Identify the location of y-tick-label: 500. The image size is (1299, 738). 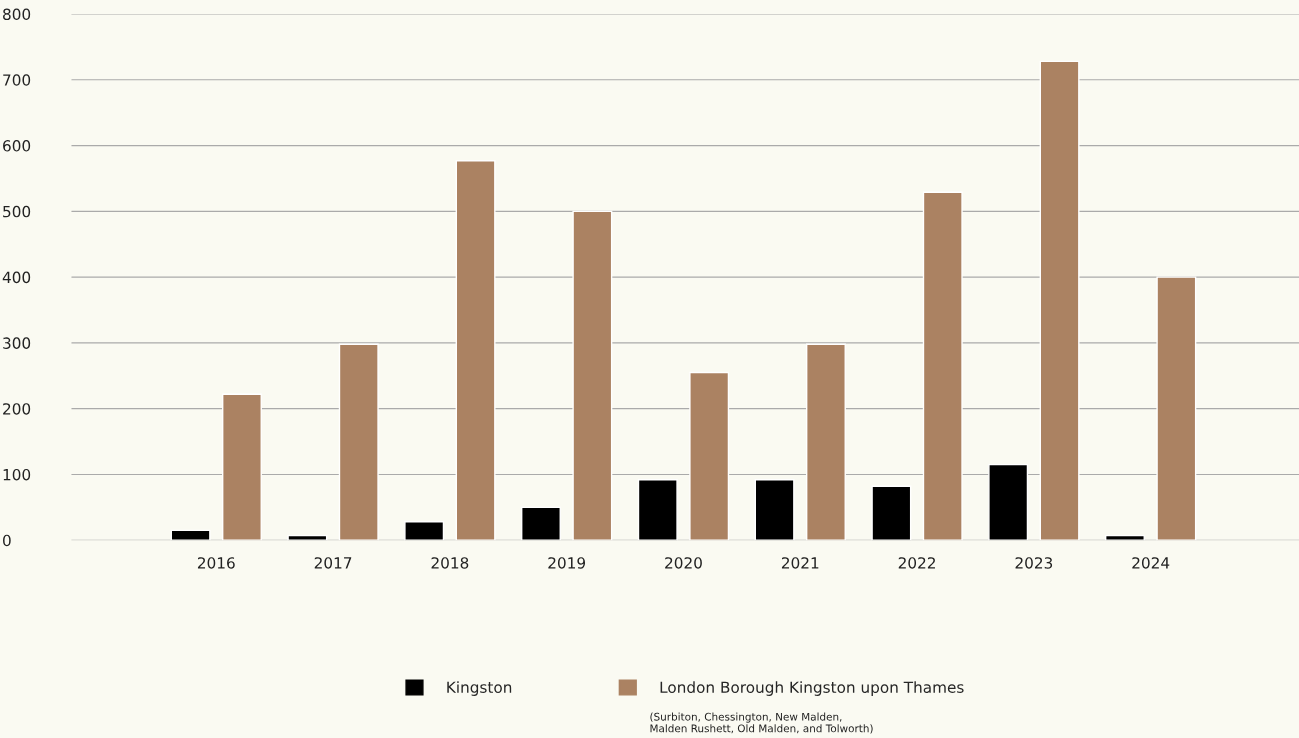
(17, 211).